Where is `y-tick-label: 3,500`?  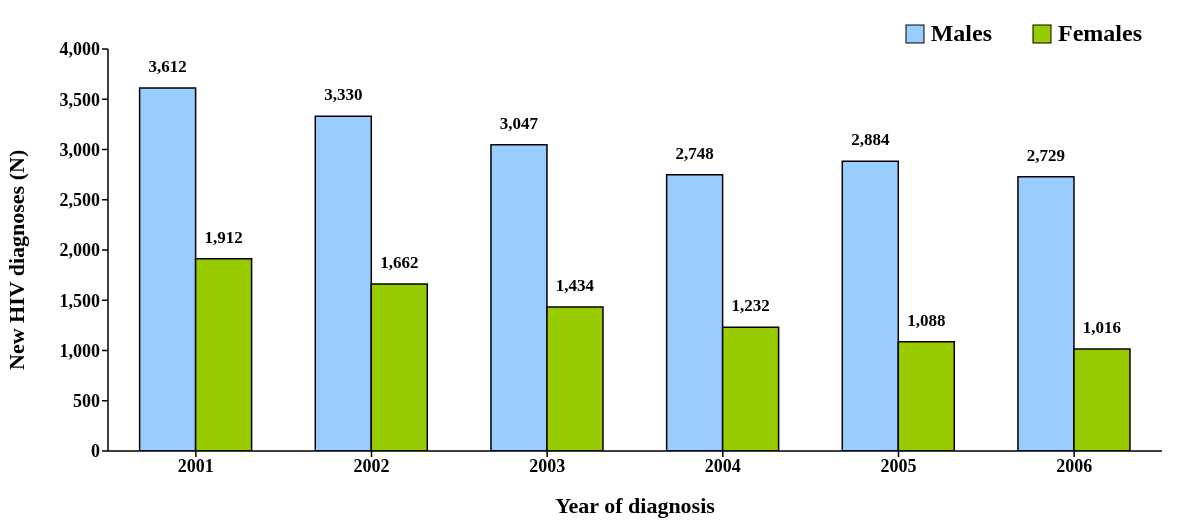 y-tick-label: 3,500 is located at coordinates (79, 99).